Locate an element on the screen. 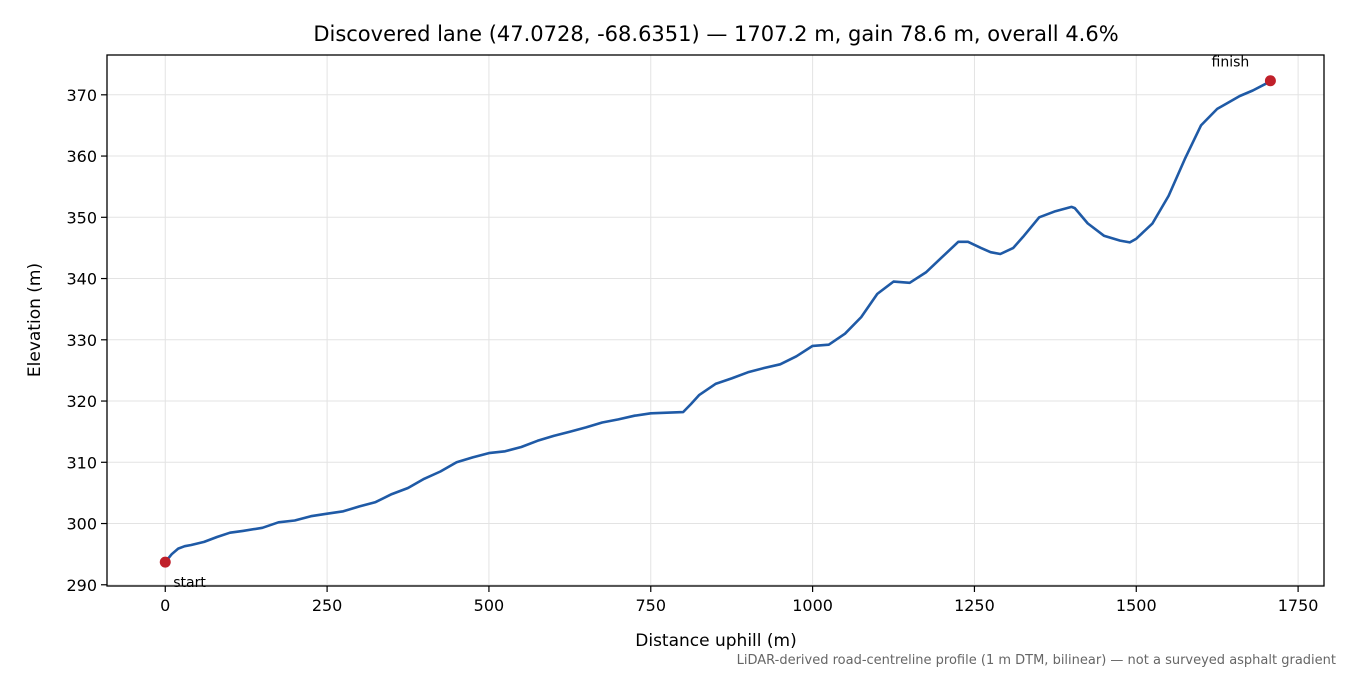 This screenshot has width=1350, height=675. x-tick-label: 250 is located at coordinates (327, 605).